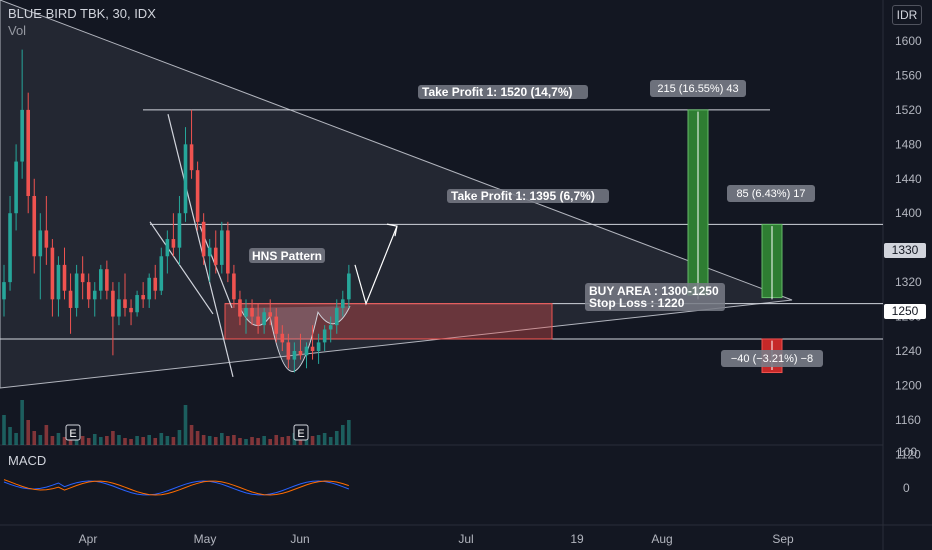 This screenshot has width=932, height=550. What do you see at coordinates (907, 15) in the screenshot?
I see `currency-button: IDR` at bounding box center [907, 15].